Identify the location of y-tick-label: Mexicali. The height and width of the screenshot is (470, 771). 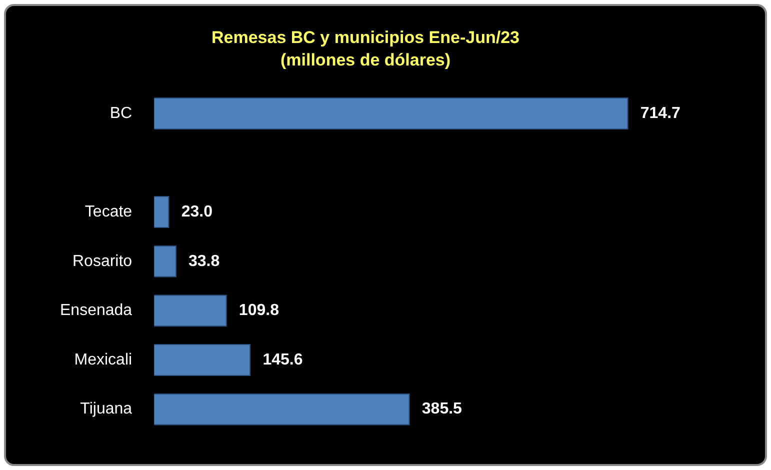
(103, 359).